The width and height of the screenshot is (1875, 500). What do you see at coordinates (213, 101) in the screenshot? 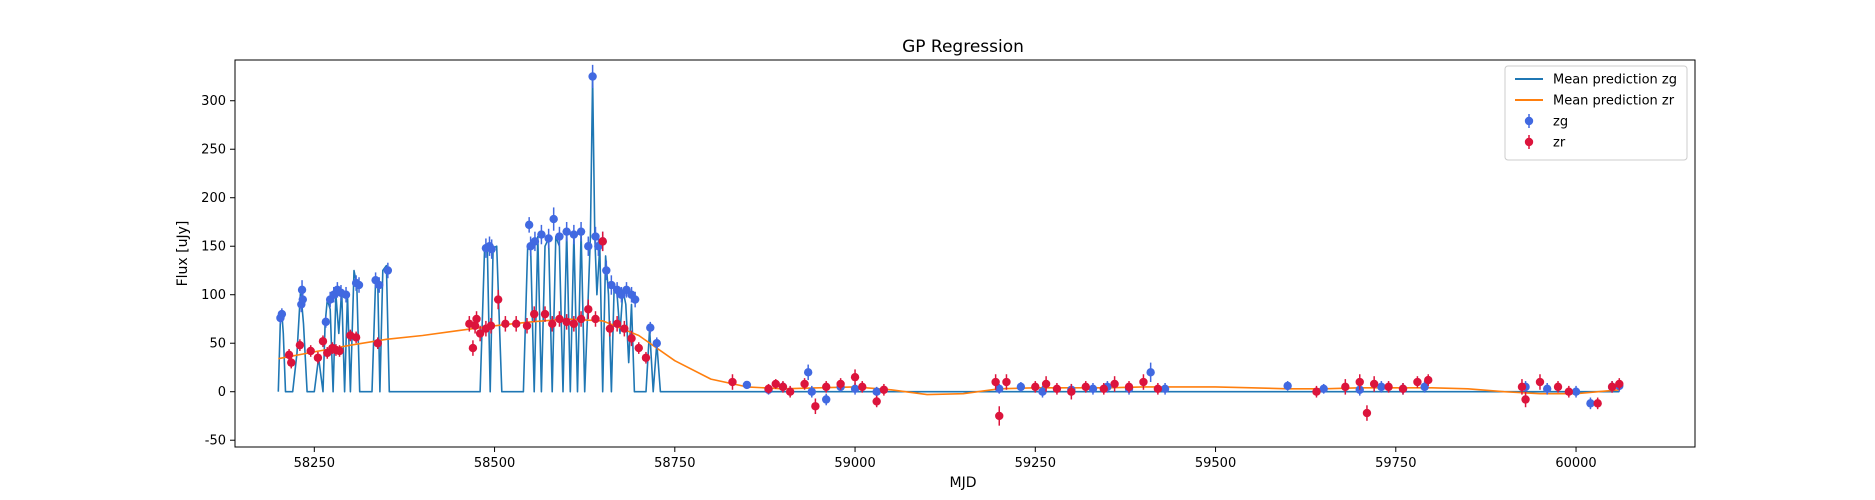
I see `y-tick-label: 300` at bounding box center [213, 101].